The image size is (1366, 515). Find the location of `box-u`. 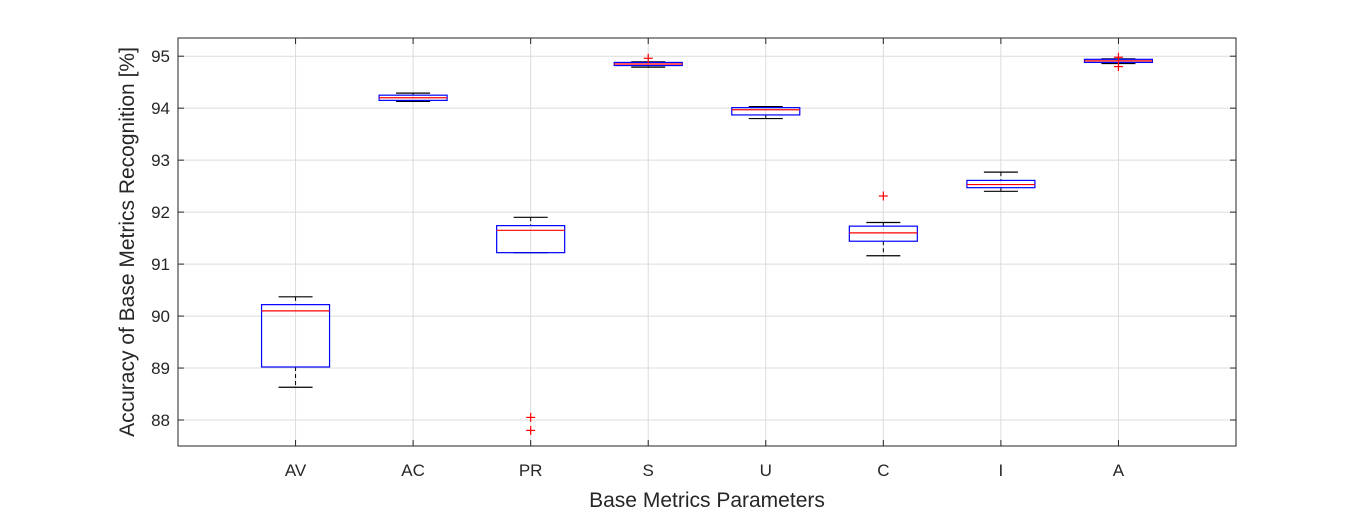

box-u is located at coordinates (766, 113).